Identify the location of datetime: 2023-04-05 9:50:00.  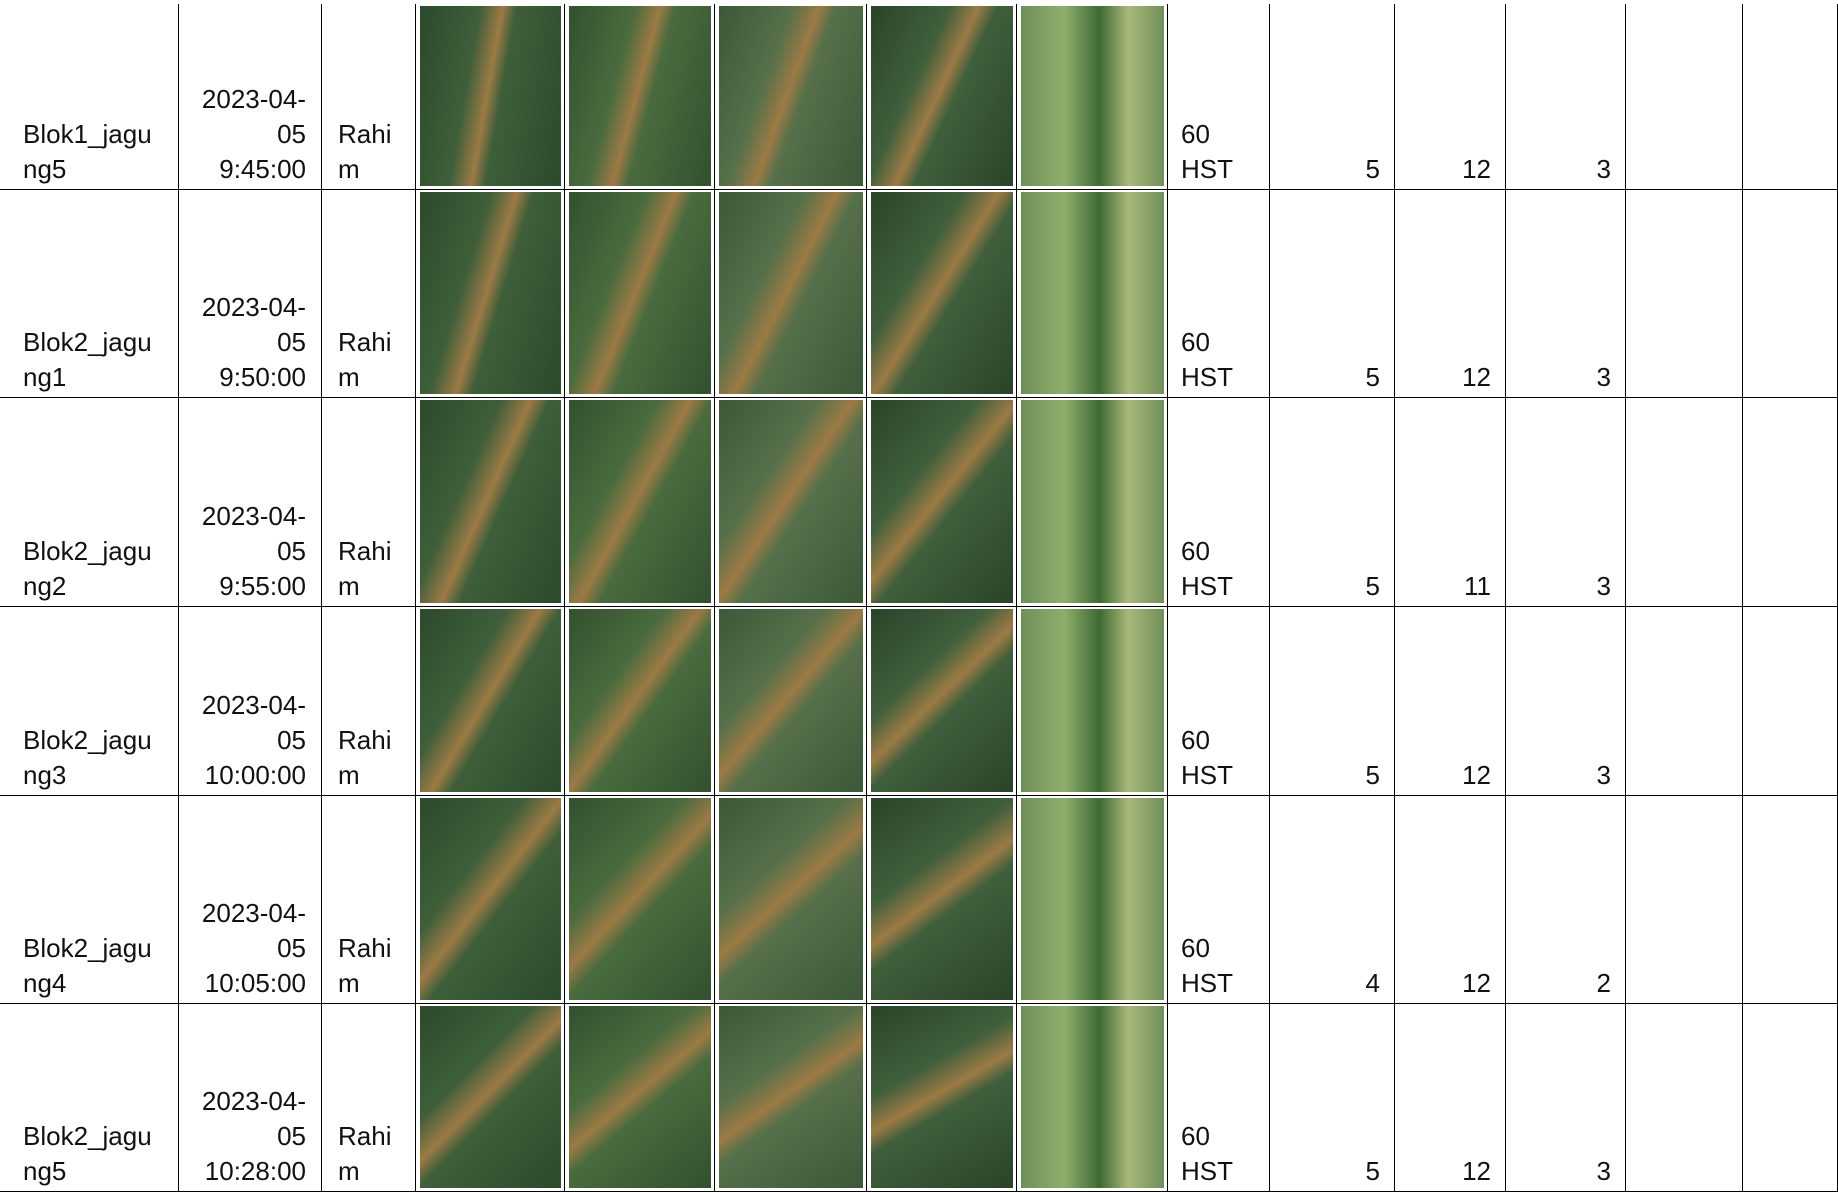
(250, 294).